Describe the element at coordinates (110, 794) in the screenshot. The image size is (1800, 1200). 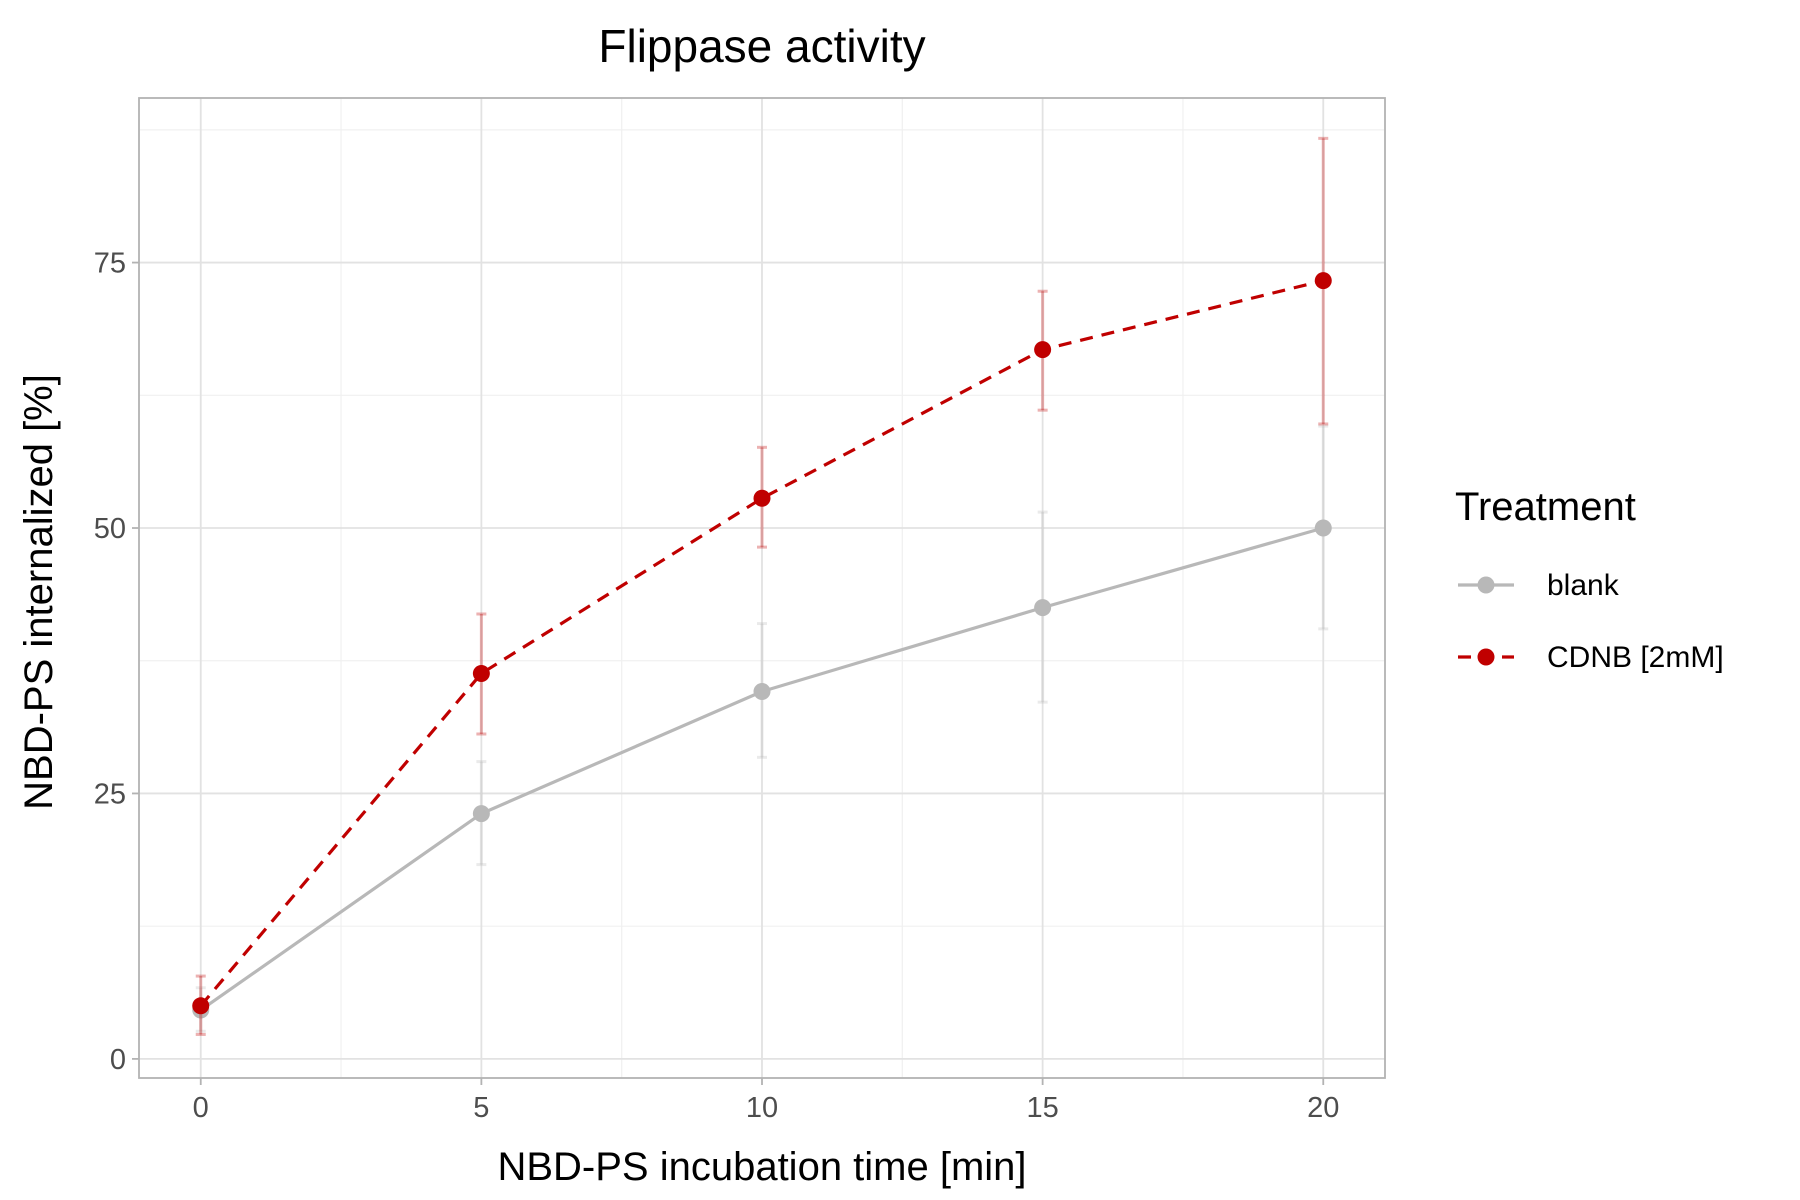
I see `y-tick-label: 25` at that location.